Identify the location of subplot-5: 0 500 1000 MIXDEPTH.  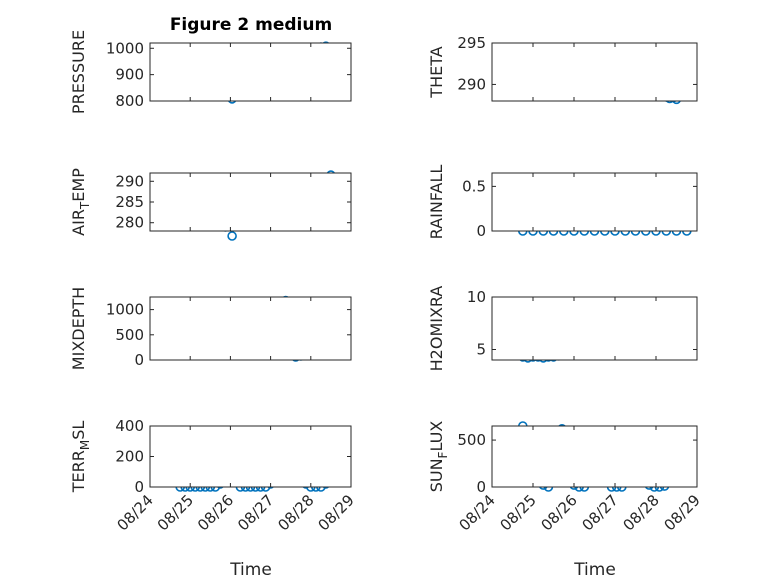
(210, 328).